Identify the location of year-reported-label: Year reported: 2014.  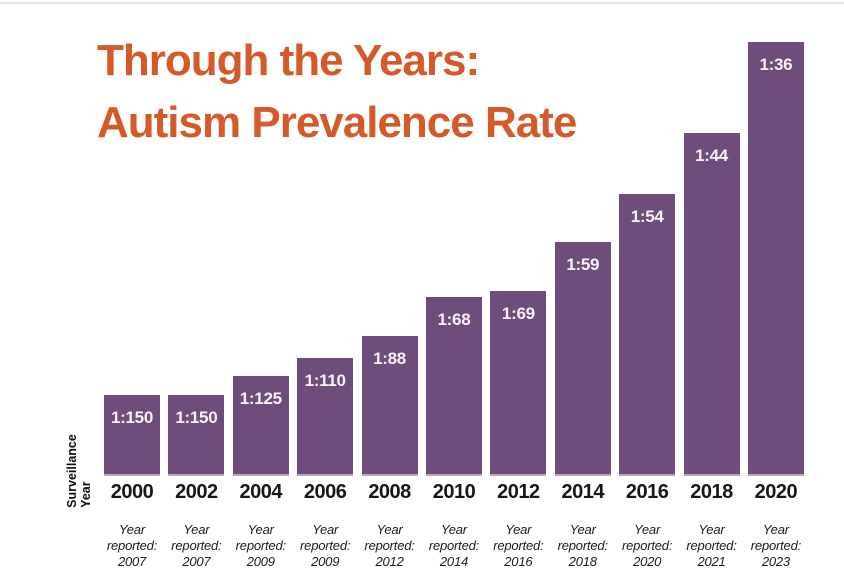
(454, 539).